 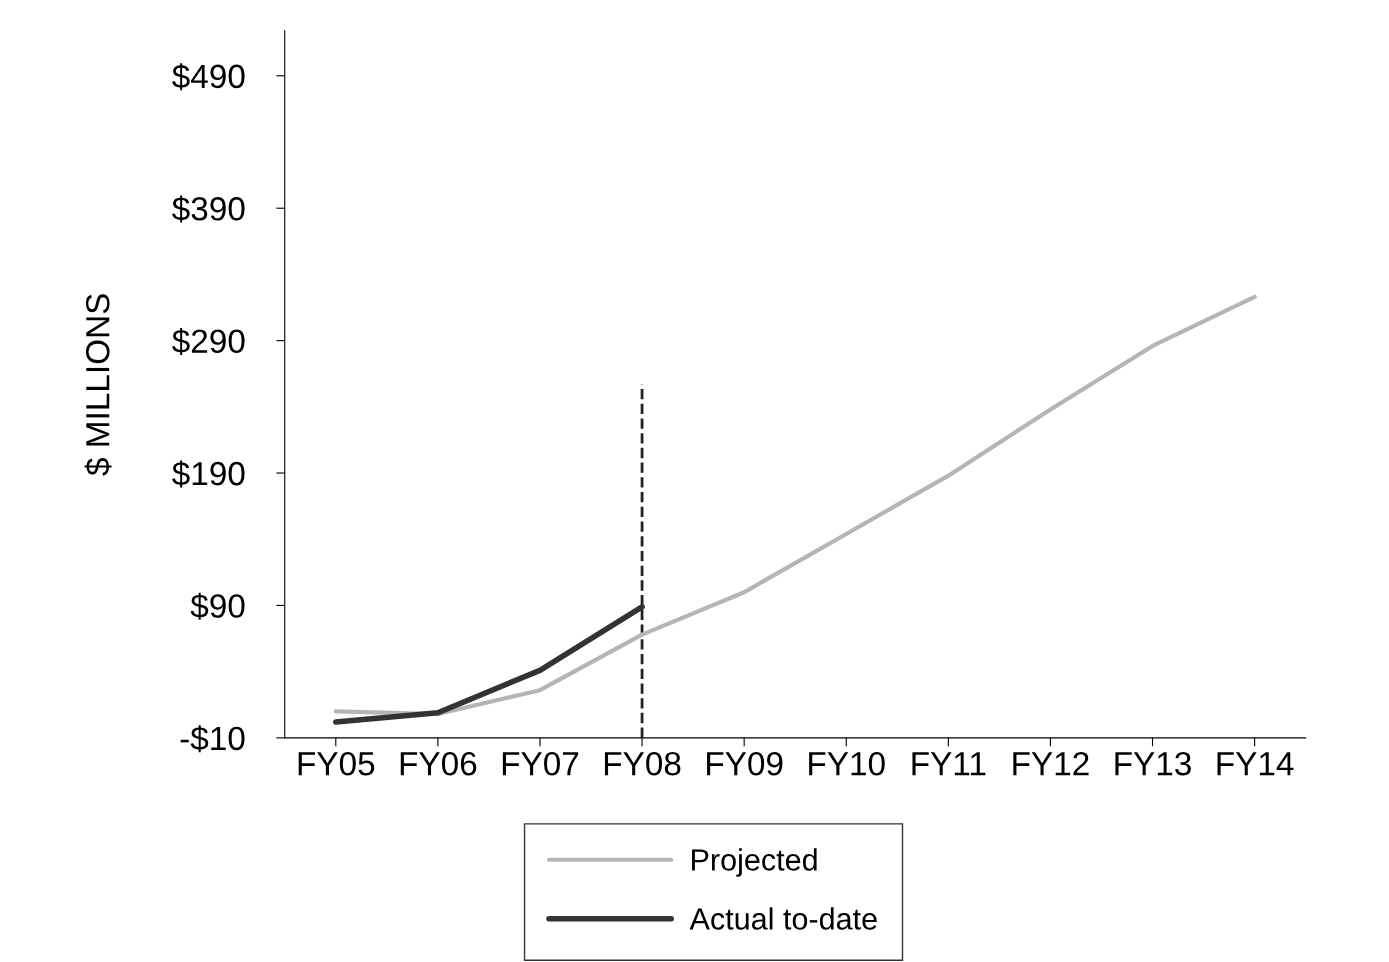 I want to click on y-tick-label: $490, so click(x=208, y=77).